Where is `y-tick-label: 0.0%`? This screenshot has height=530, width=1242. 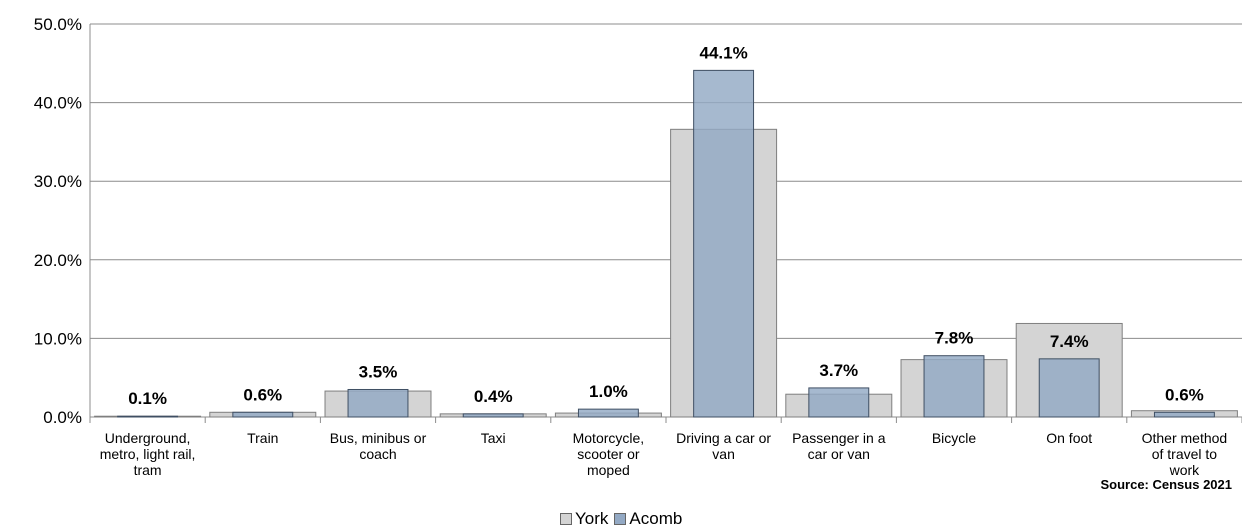 y-tick-label: 0.0% is located at coordinates (62, 417).